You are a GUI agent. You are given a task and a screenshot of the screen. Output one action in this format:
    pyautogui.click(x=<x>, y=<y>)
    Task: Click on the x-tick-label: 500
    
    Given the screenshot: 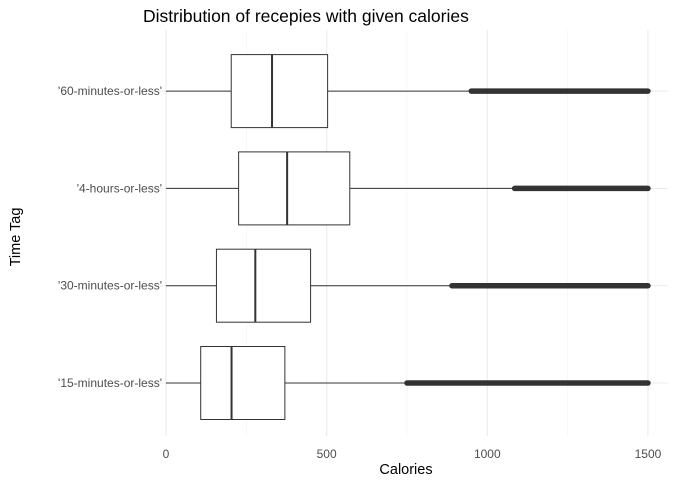 What is the action you would take?
    pyautogui.click(x=327, y=454)
    